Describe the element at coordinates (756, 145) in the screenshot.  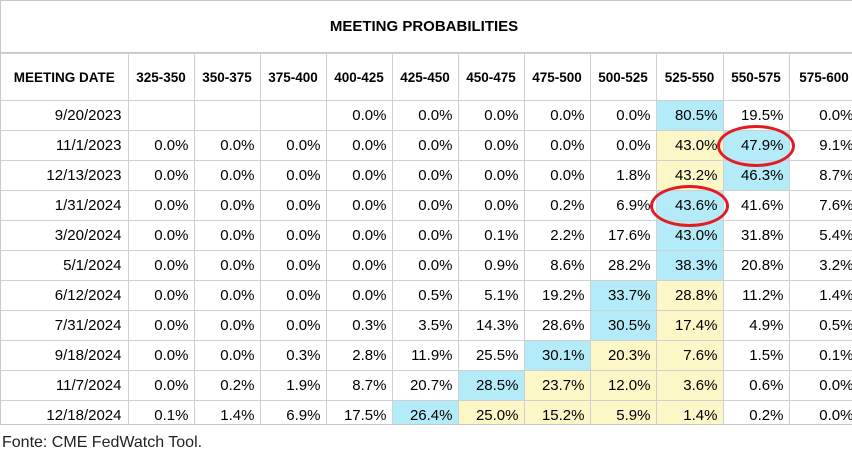
I see `probability-cell: 47.9%` at that location.